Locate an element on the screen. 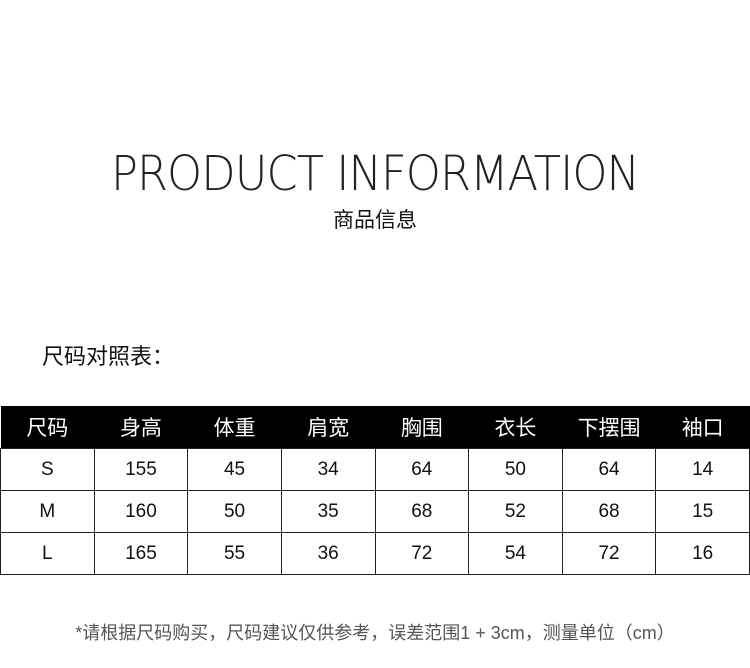  page-subtitle: 商品信息 is located at coordinates (375, 220).